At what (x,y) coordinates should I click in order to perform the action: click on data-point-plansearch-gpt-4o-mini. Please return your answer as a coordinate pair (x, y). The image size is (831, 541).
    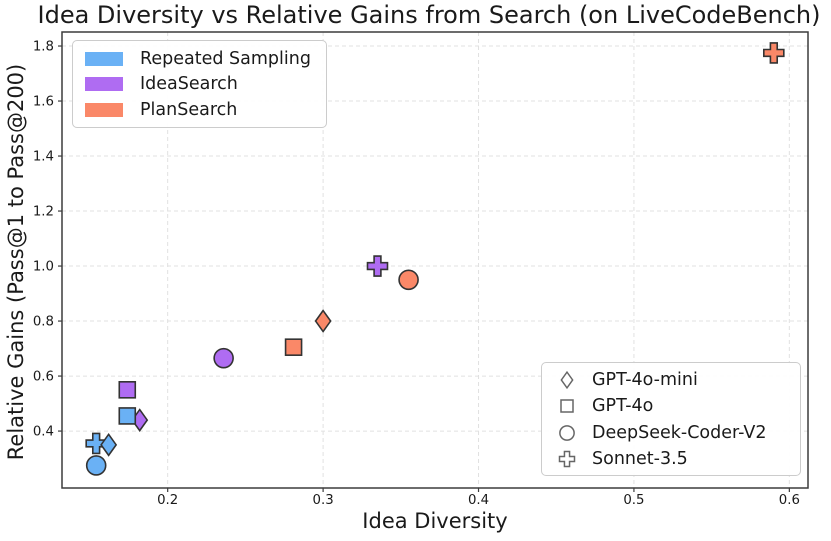
    Looking at the image, I should click on (323, 321).